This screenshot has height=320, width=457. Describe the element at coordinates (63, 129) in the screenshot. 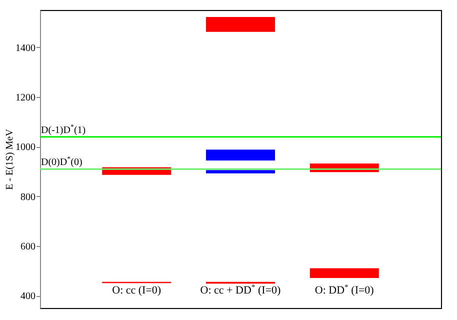

I see `ref-line-label: D(-1)D$^{*}$(1)` at that location.